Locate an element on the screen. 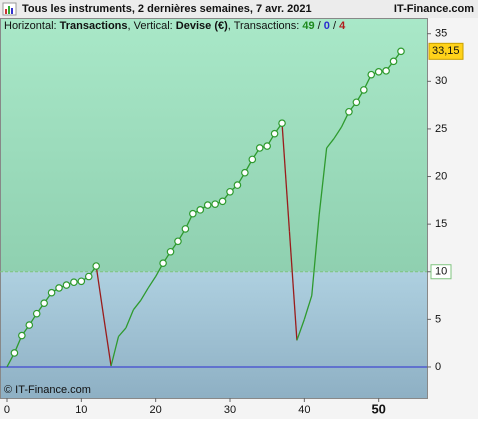  x-tick-label: 30 is located at coordinates (230, 410).